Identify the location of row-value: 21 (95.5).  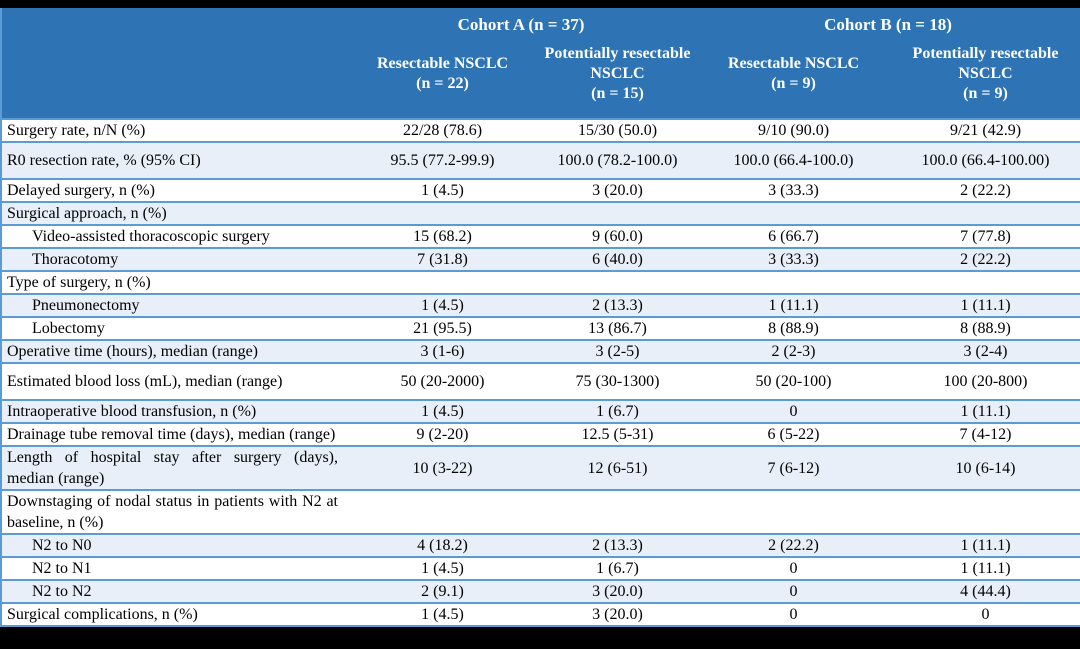
(442, 328).